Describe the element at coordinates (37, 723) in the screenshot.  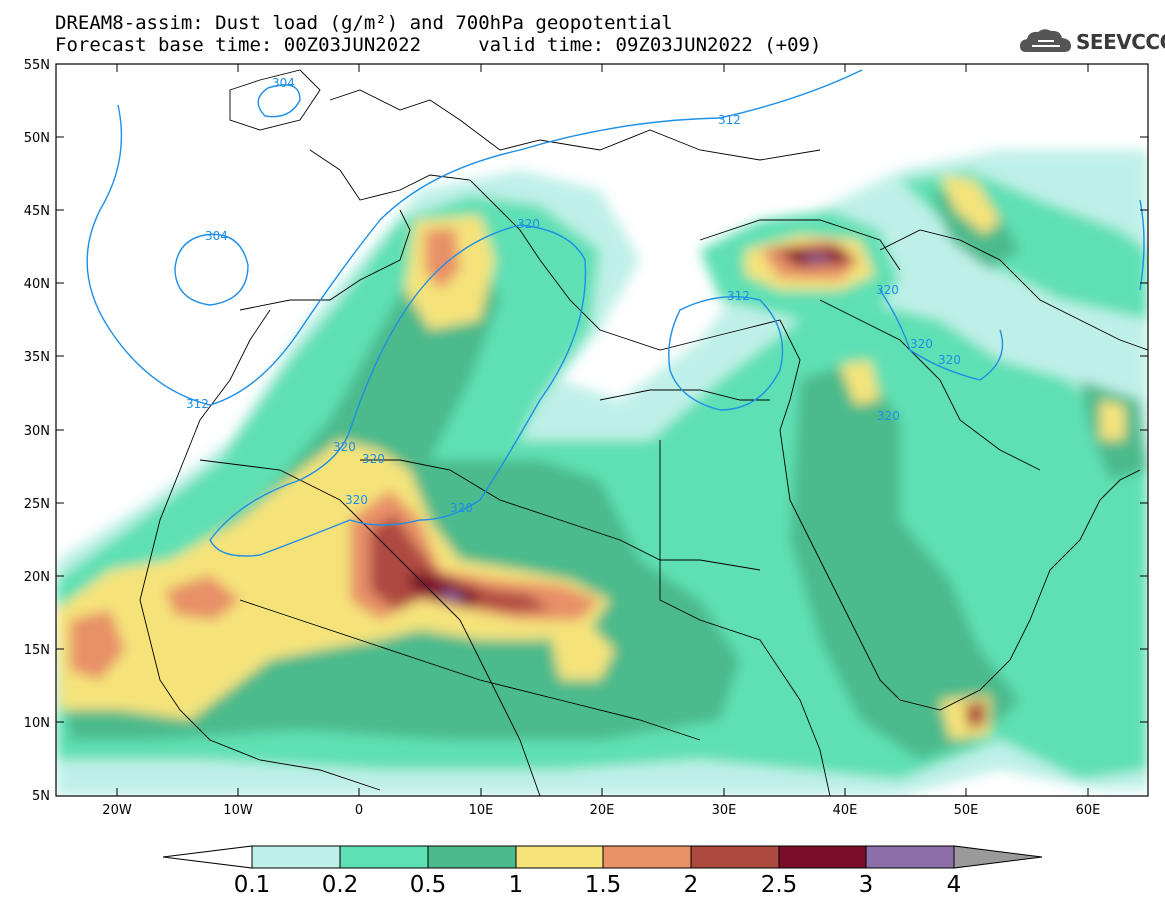
I see `lat-label: 10N` at that location.